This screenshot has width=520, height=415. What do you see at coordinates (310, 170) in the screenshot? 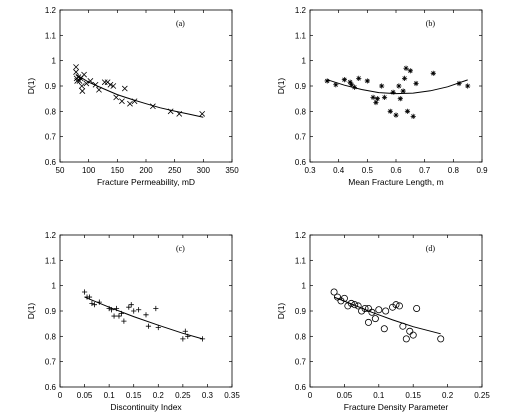
I see `x-tick-label: 0.3` at bounding box center [310, 170].